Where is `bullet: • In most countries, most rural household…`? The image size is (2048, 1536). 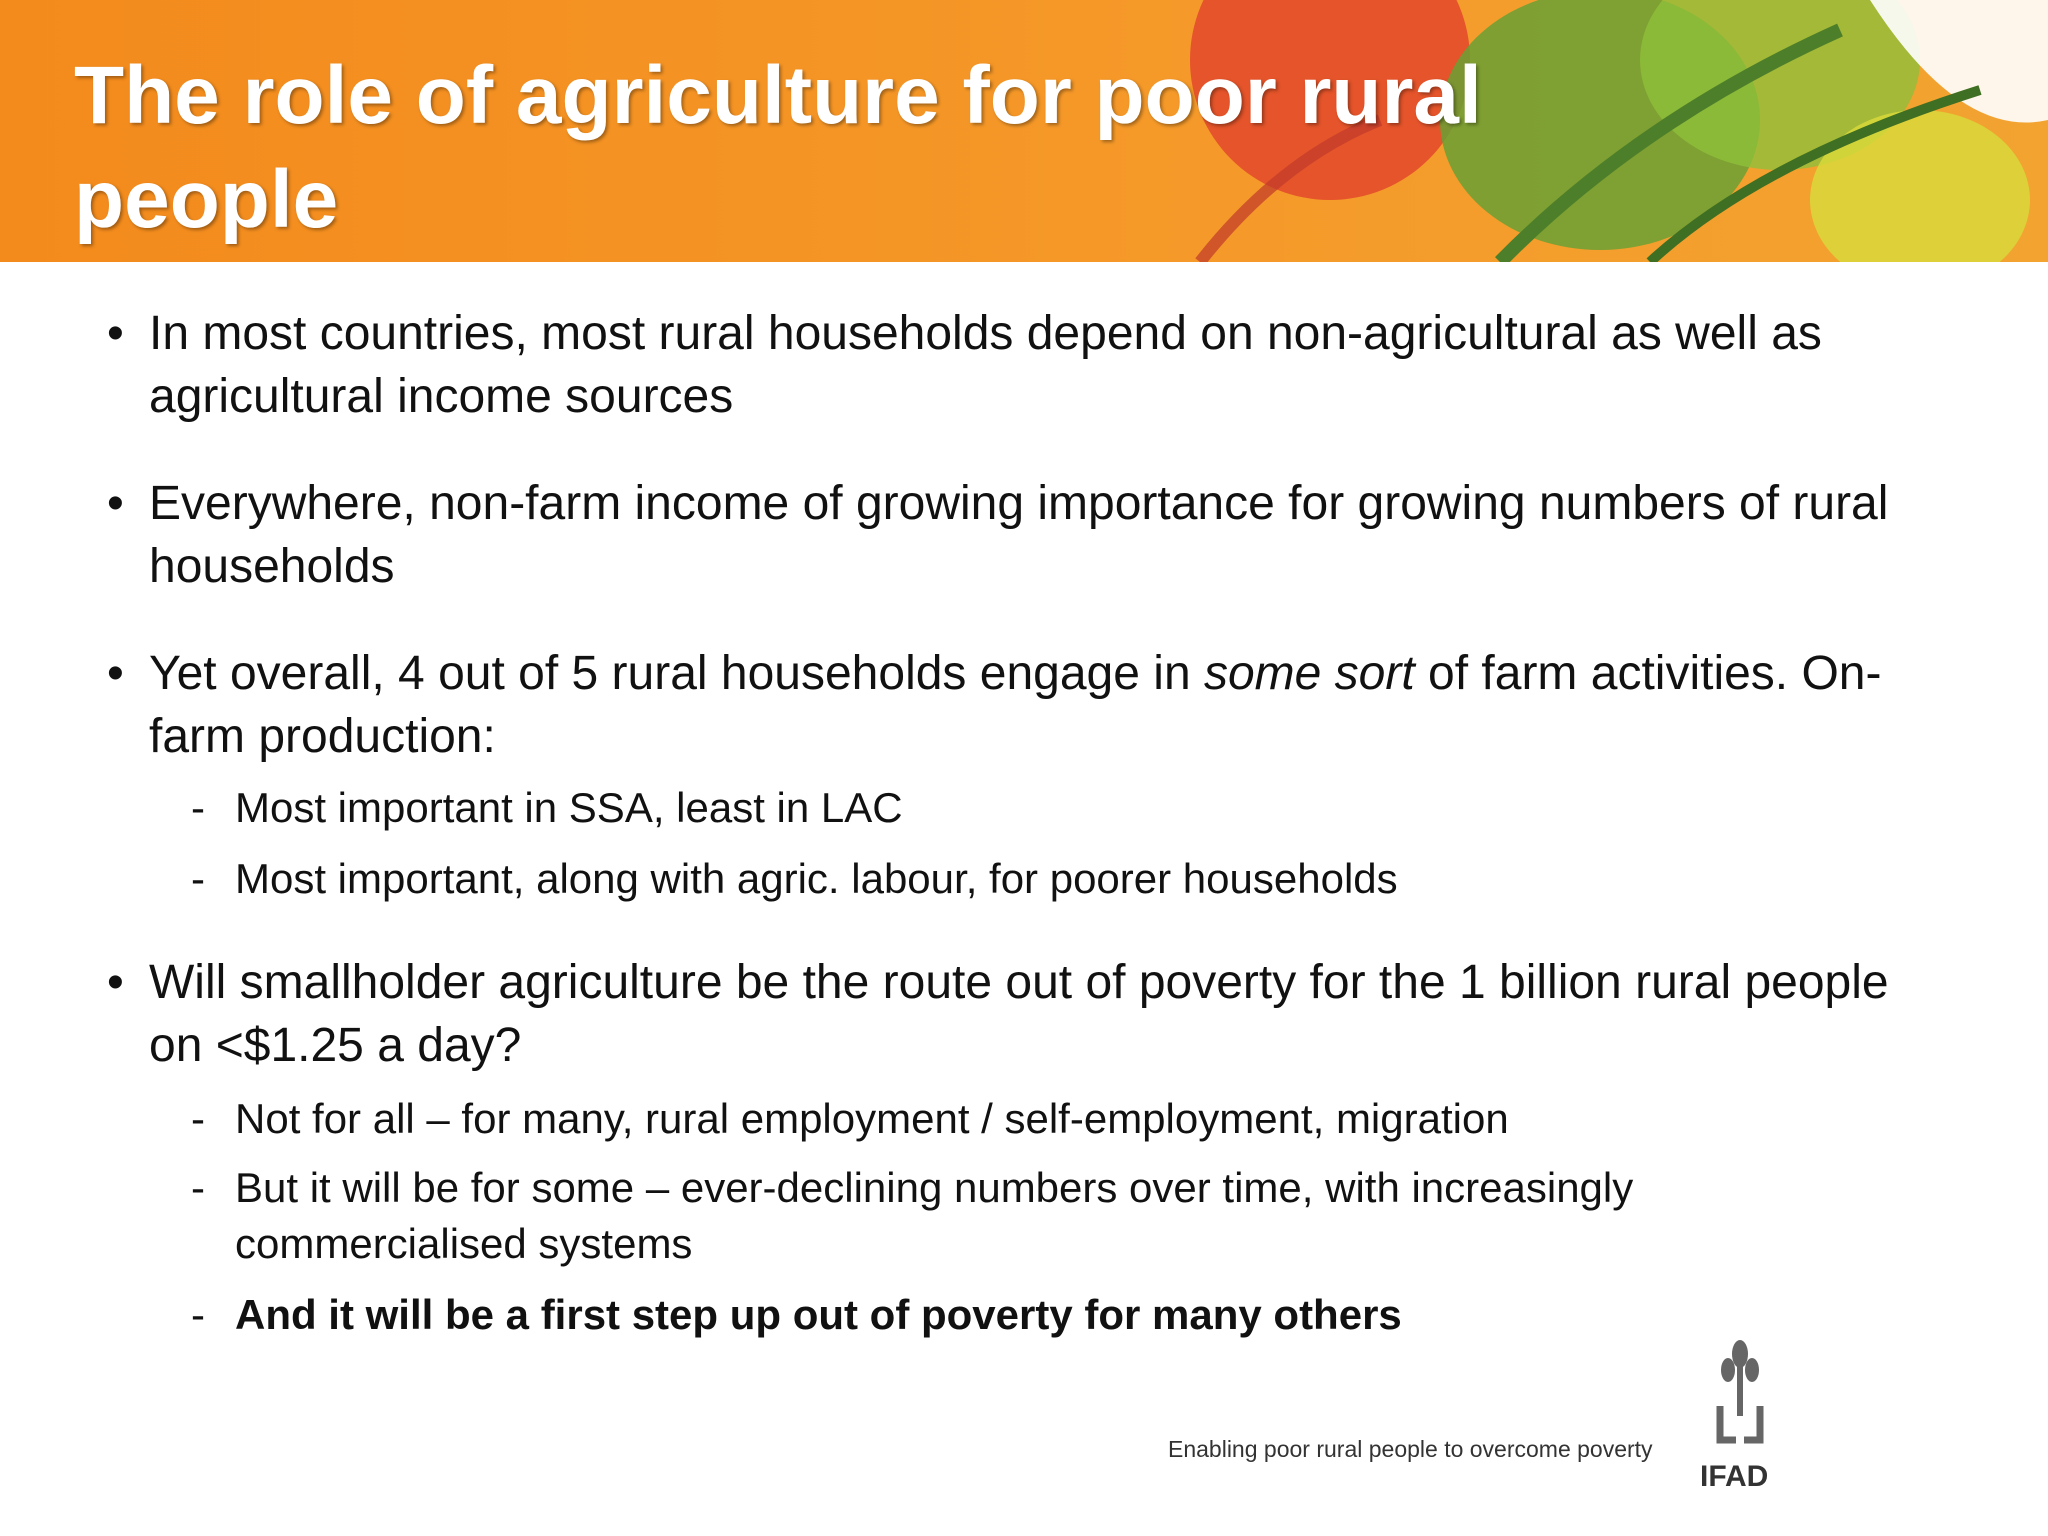 bullet: • In most countries, most rural household… is located at coordinates (964, 365).